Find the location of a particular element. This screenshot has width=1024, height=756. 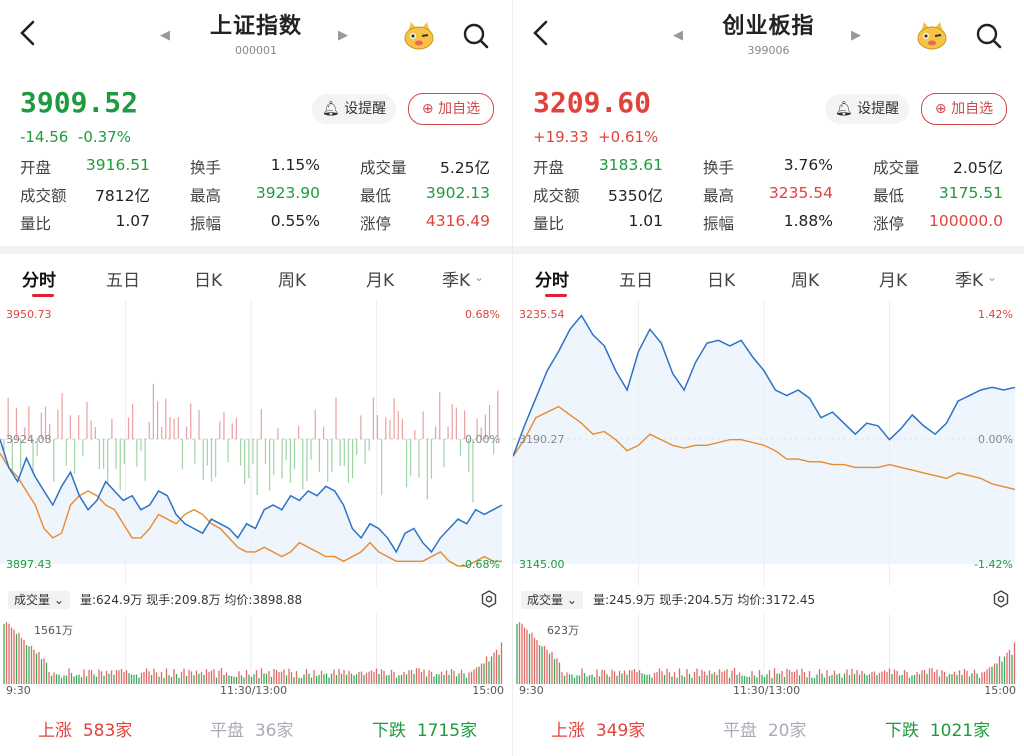

y-axis-top: 3950.73 is located at coordinates (29, 314).